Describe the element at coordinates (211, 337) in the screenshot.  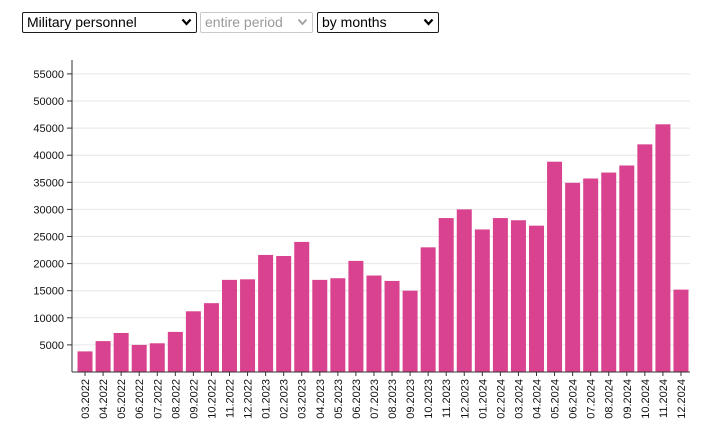
I see `bar-10.2022` at that location.